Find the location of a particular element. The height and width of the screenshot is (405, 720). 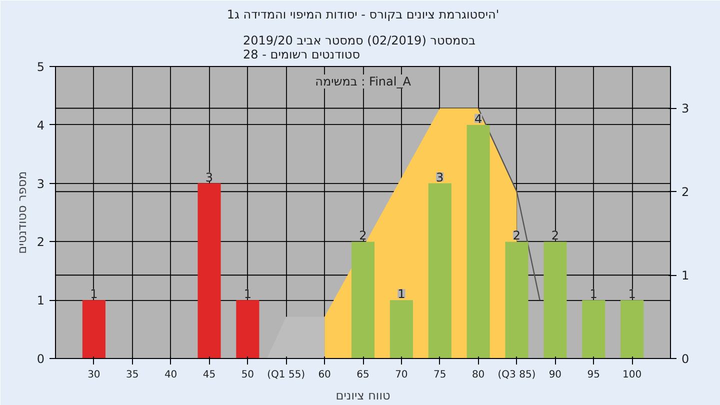

y-tick-label: 1 is located at coordinates (40, 301).